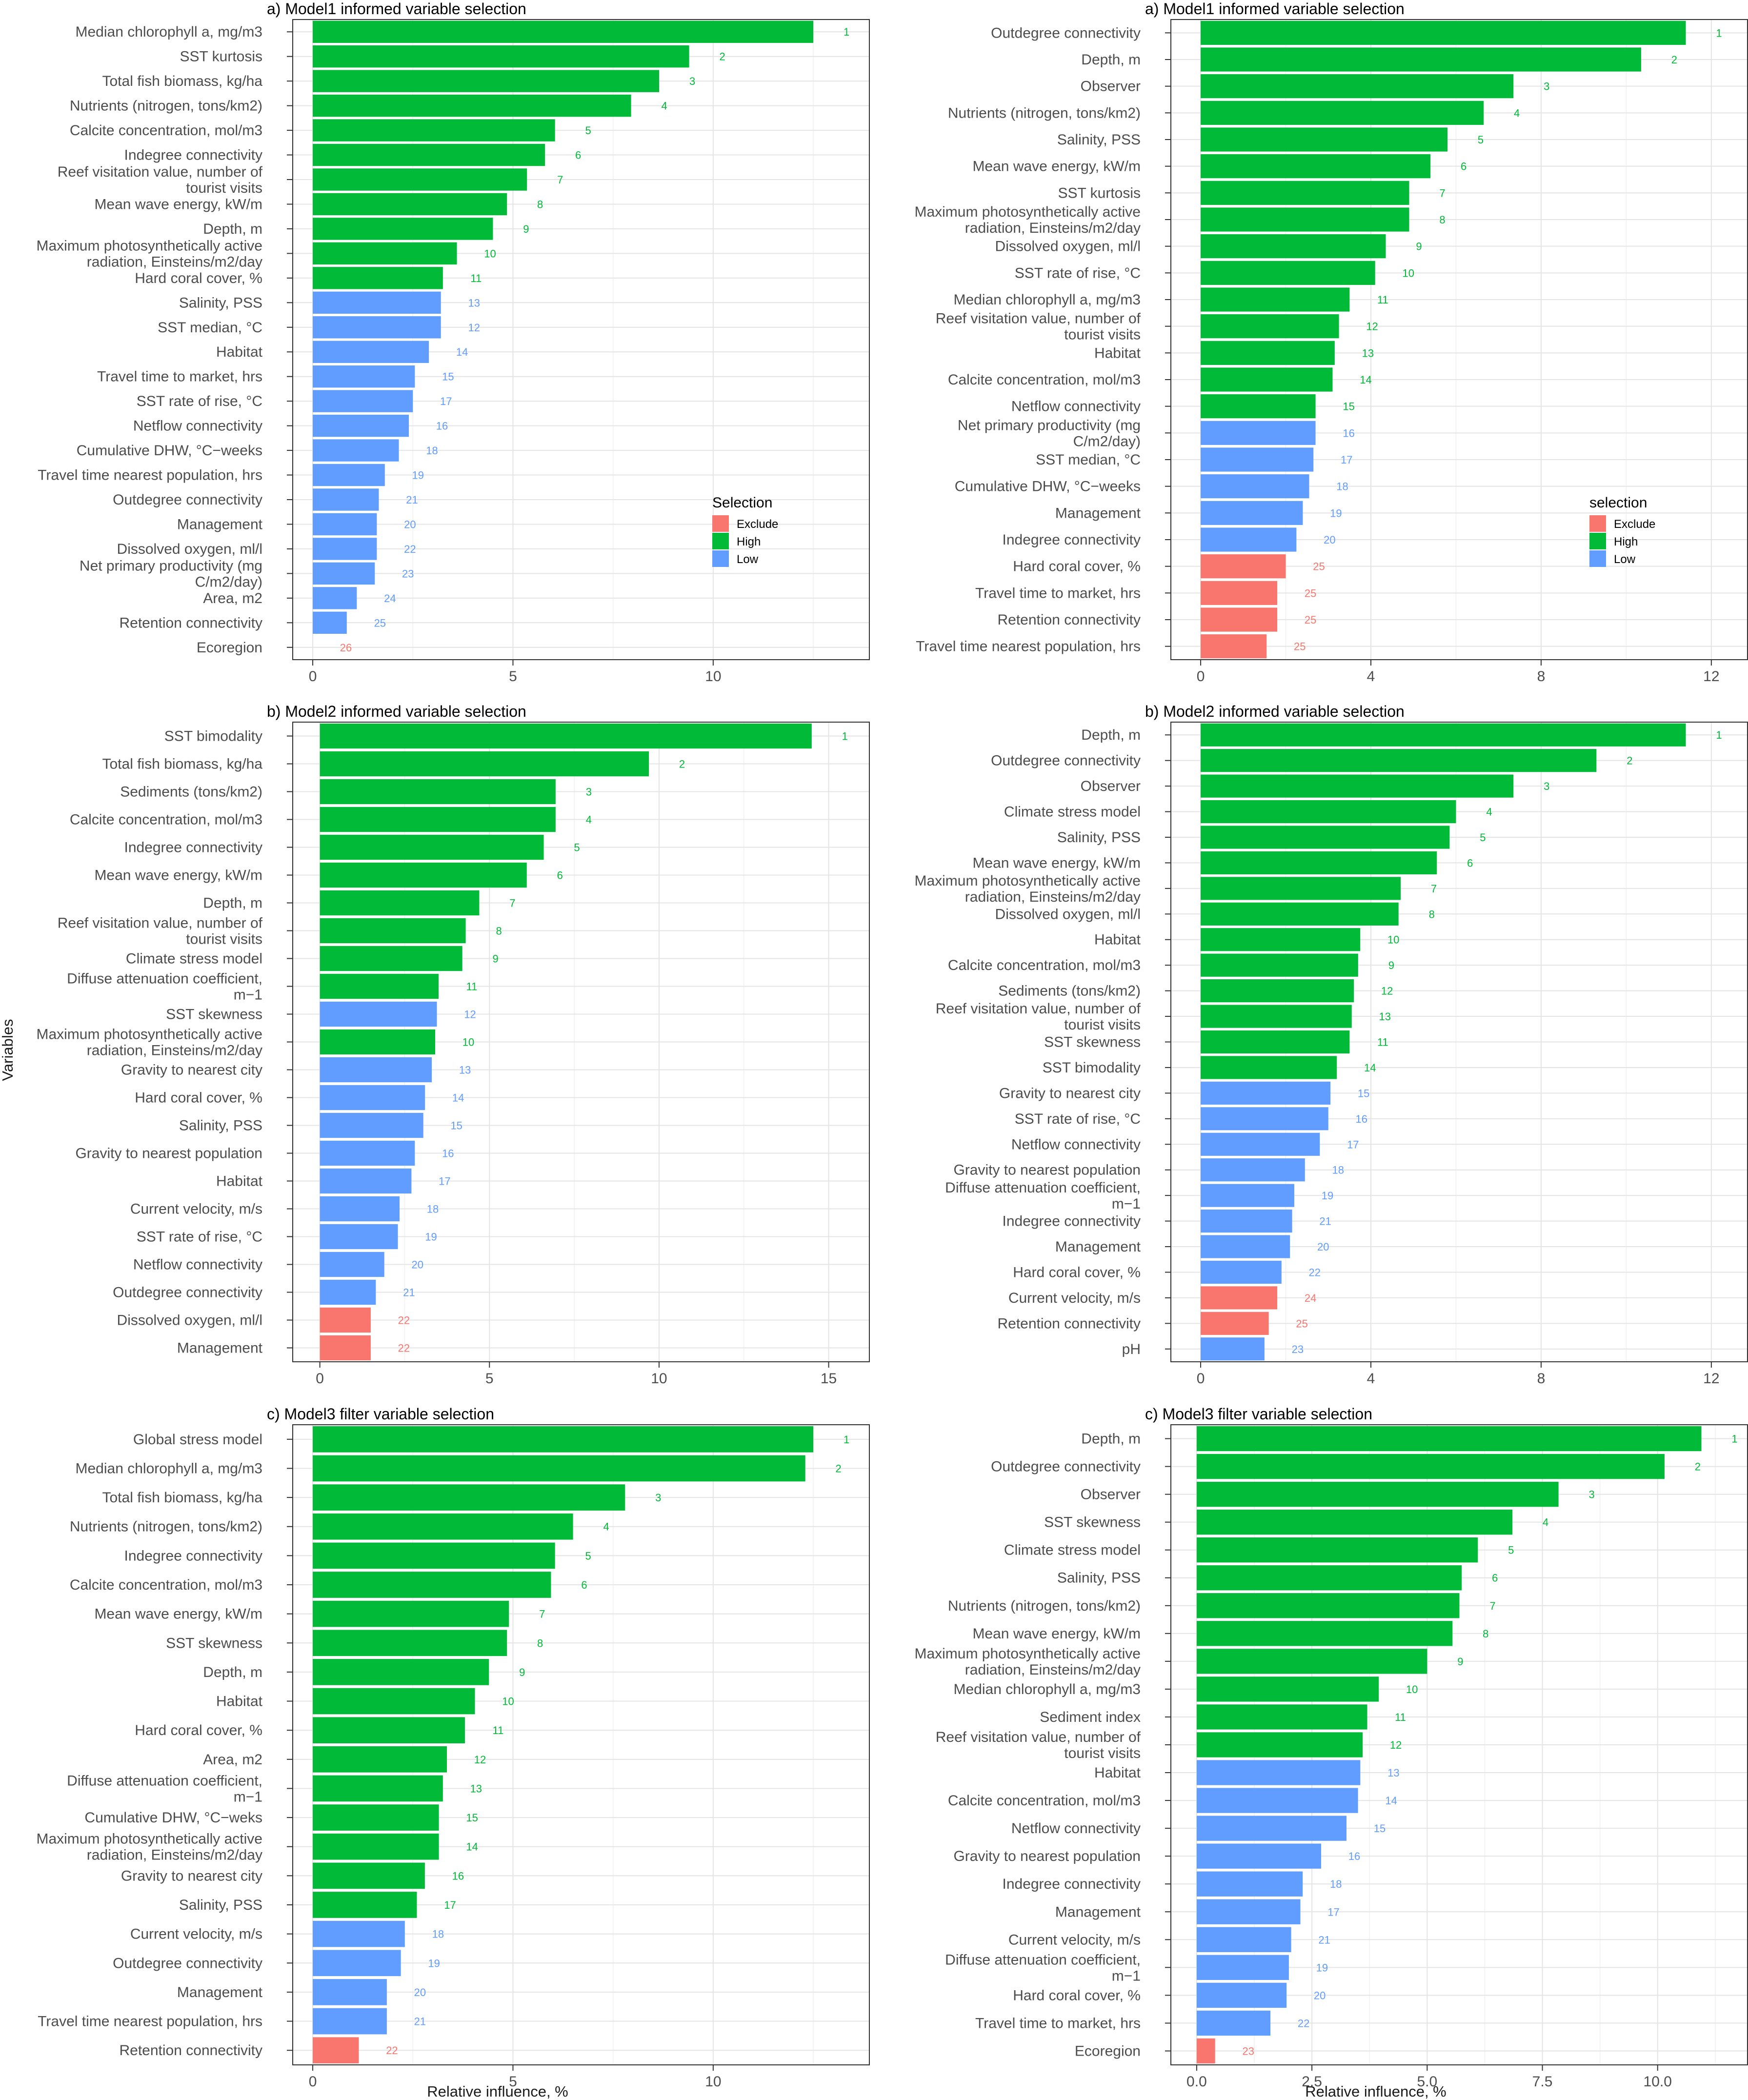  What do you see at coordinates (197, 1265) in the screenshot?
I see `category-label: Netflow connectivity` at bounding box center [197, 1265].